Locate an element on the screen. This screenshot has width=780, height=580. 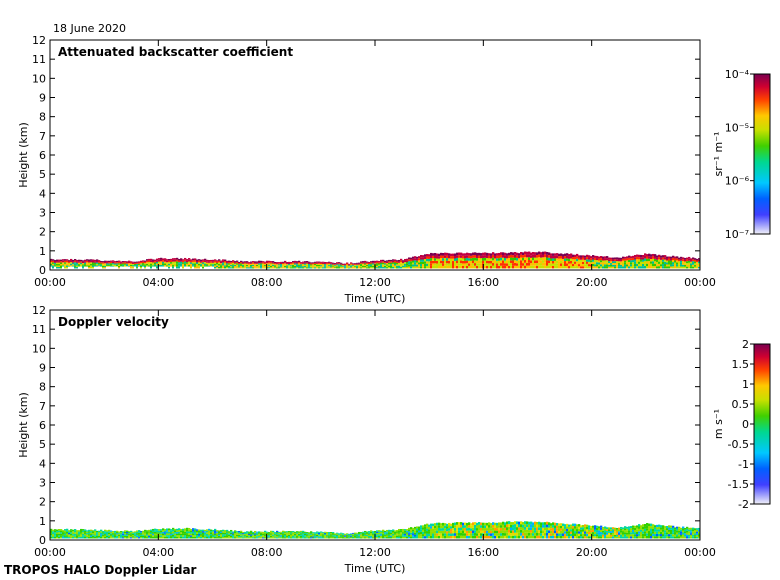
colorbar-tick-label: 0.5 is located at coordinates (741, 404).